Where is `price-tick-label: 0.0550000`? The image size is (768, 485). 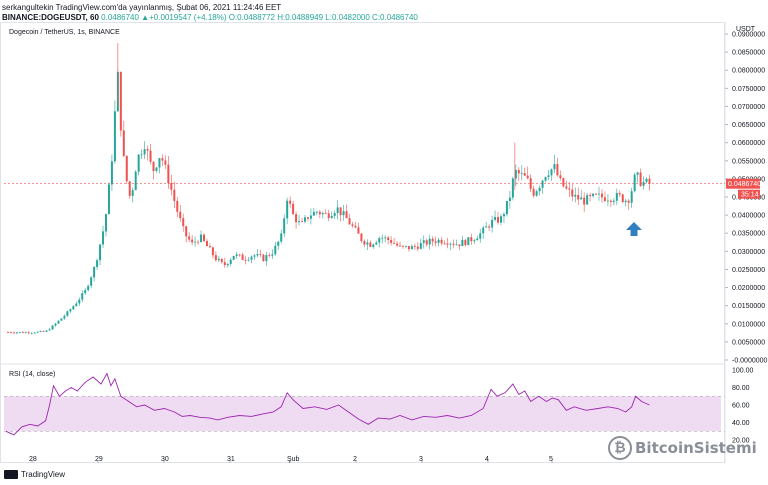 price-tick-label: 0.0550000 is located at coordinates (748, 161).